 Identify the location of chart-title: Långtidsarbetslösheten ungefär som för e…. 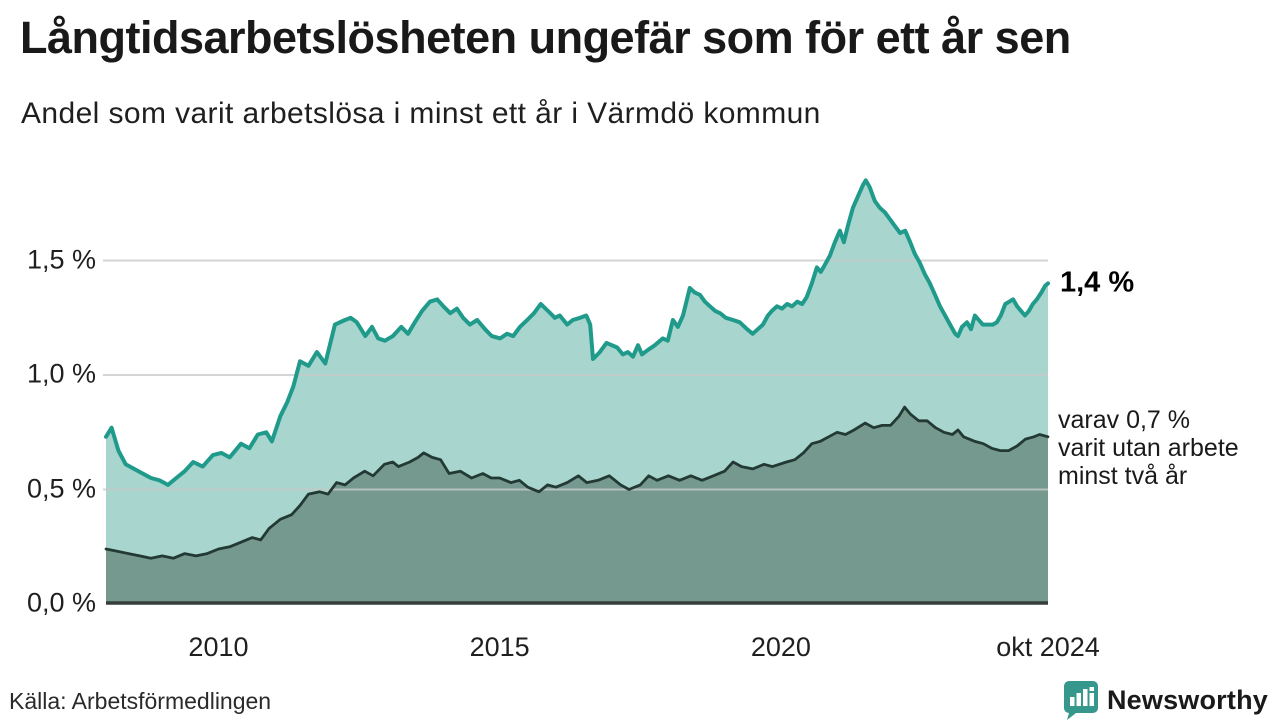
(545, 37).